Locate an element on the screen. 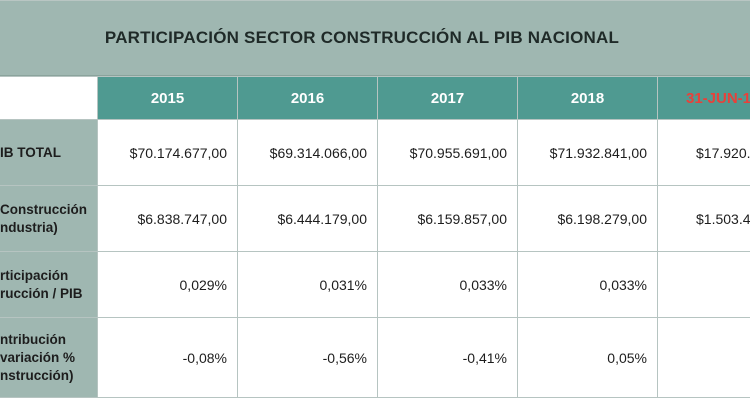  table-cell: 2 is located at coordinates (703, 284).